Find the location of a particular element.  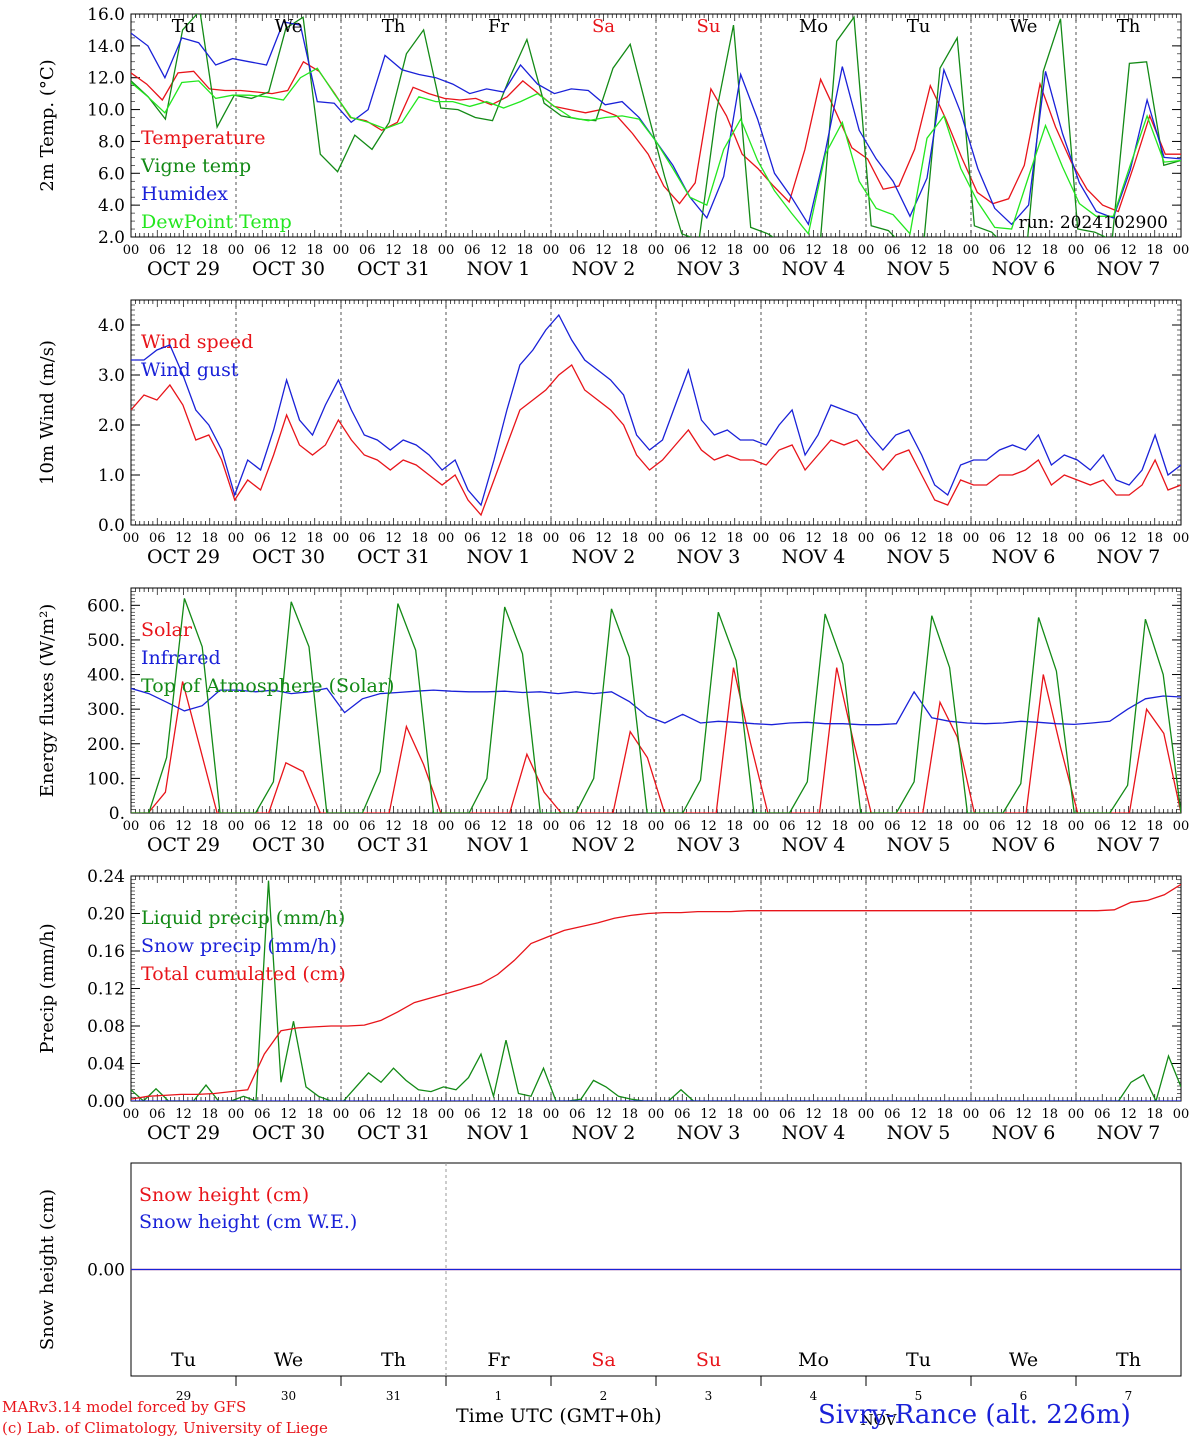

legend-entry: Snow height (cm) is located at coordinates (224, 1195).